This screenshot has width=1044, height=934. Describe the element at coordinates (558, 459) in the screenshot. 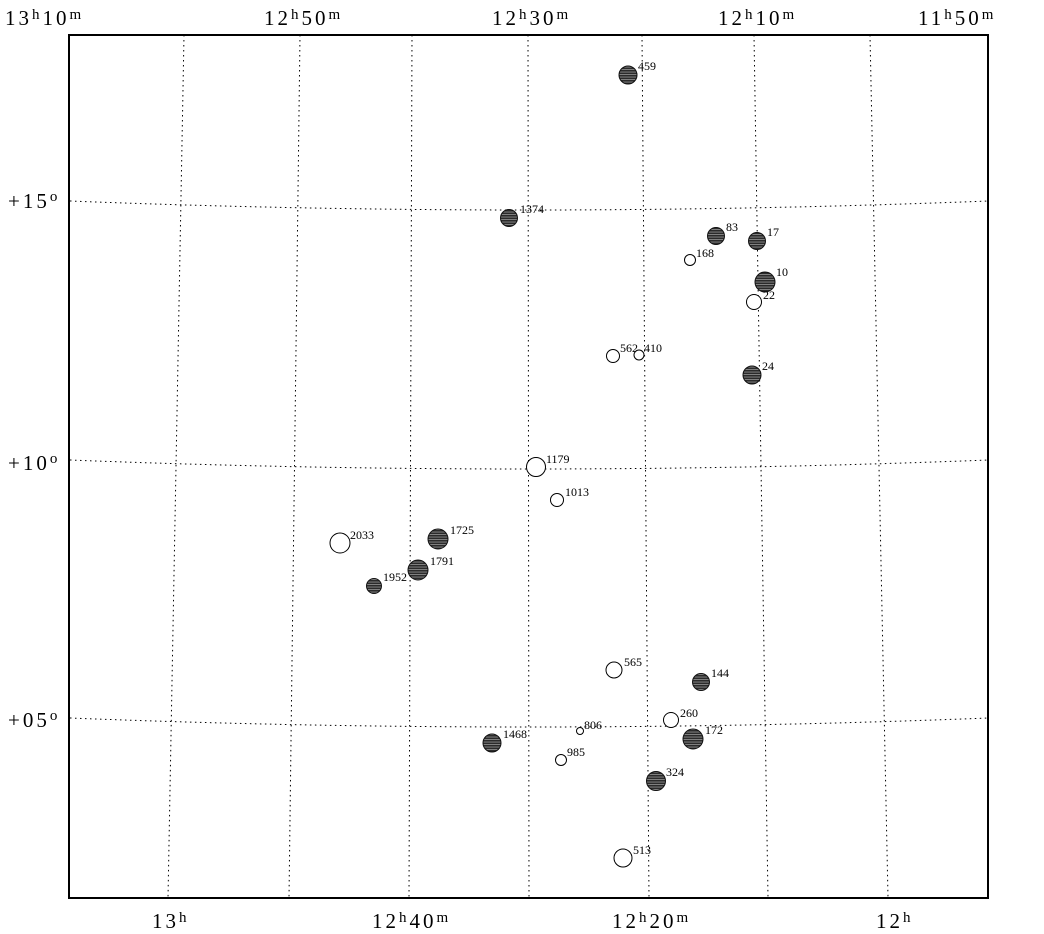

I see `object-label: 1179` at that location.